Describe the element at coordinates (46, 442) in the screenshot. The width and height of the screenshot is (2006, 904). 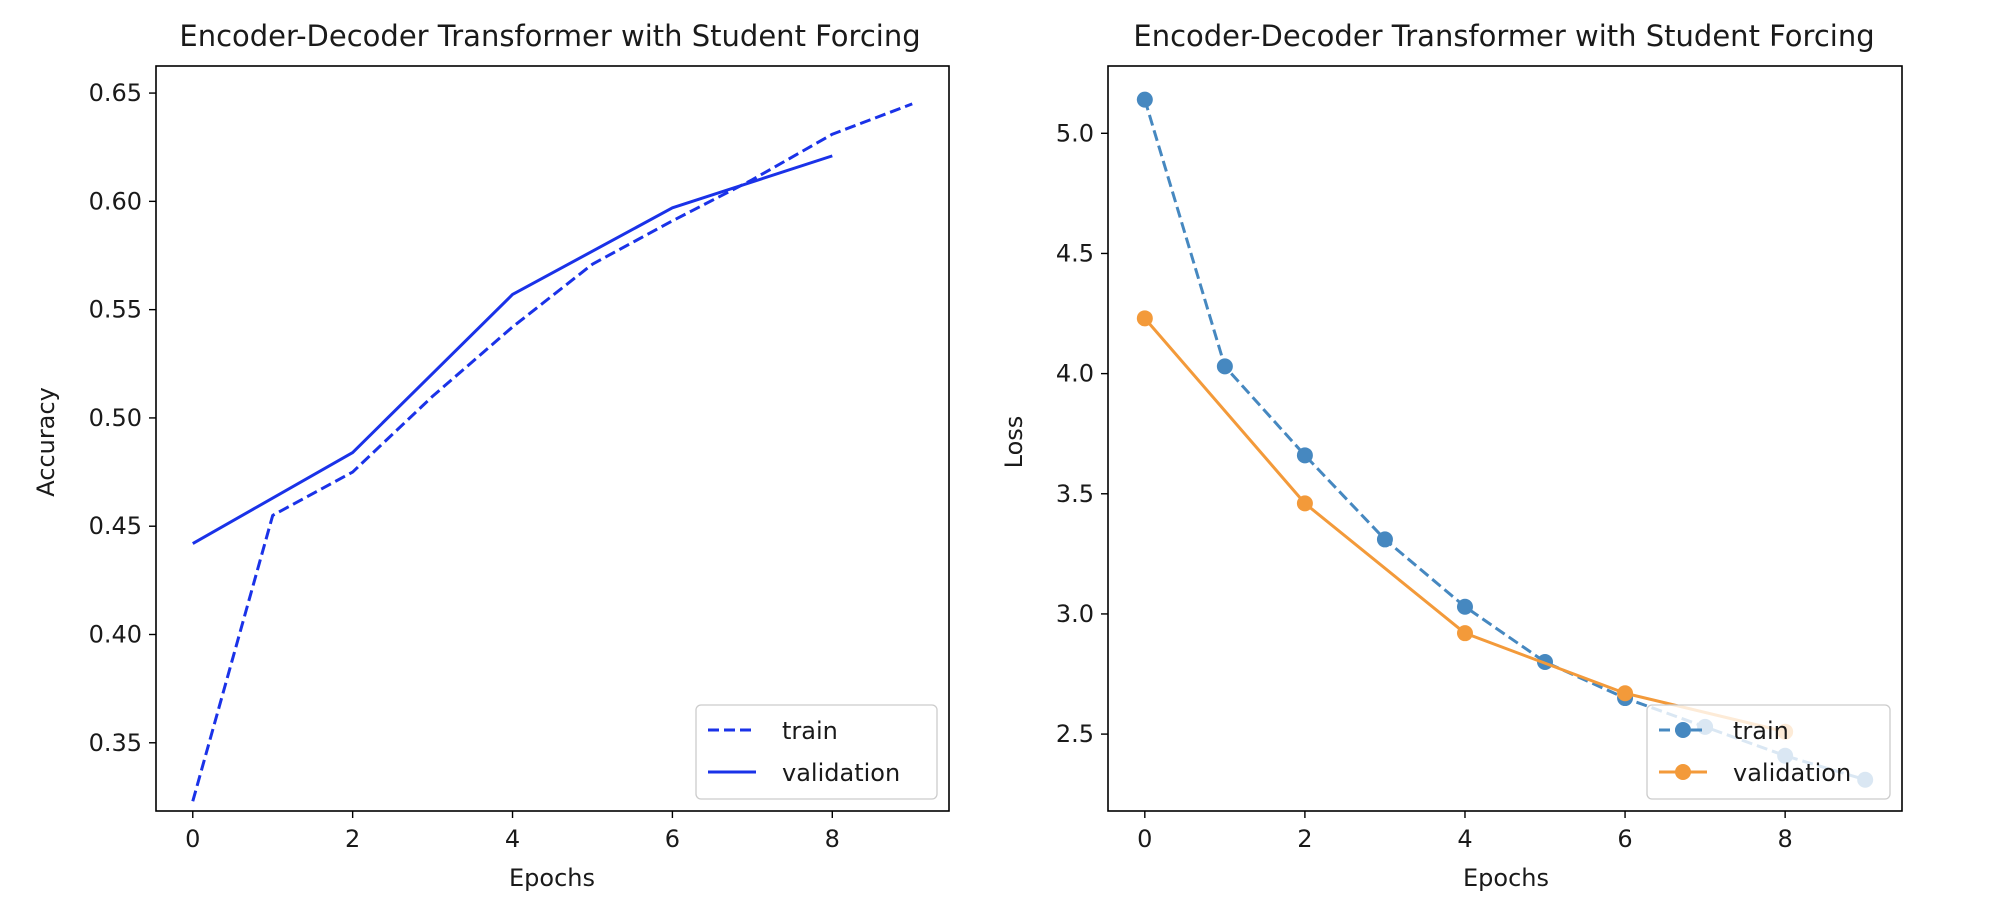
I see `accuracy-y-axis-label: Accuracy` at that location.